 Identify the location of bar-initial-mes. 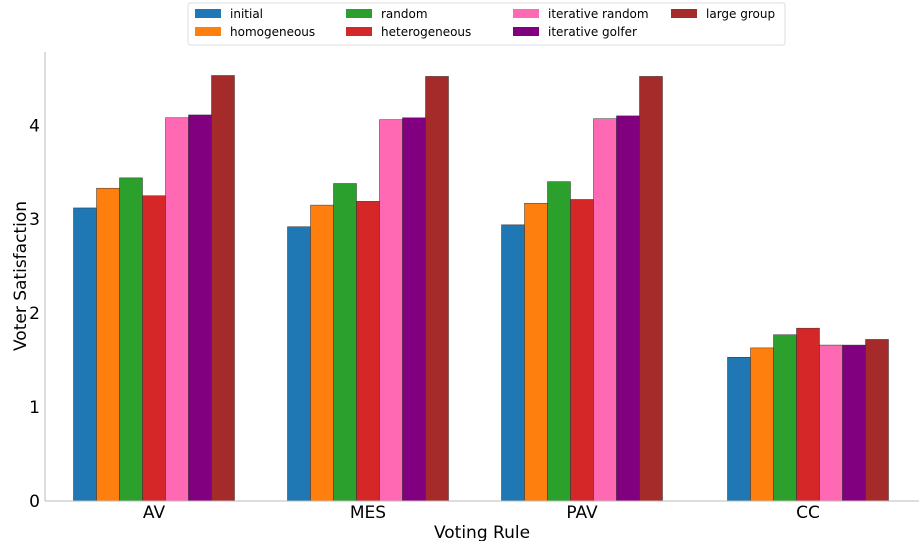
(299, 364).